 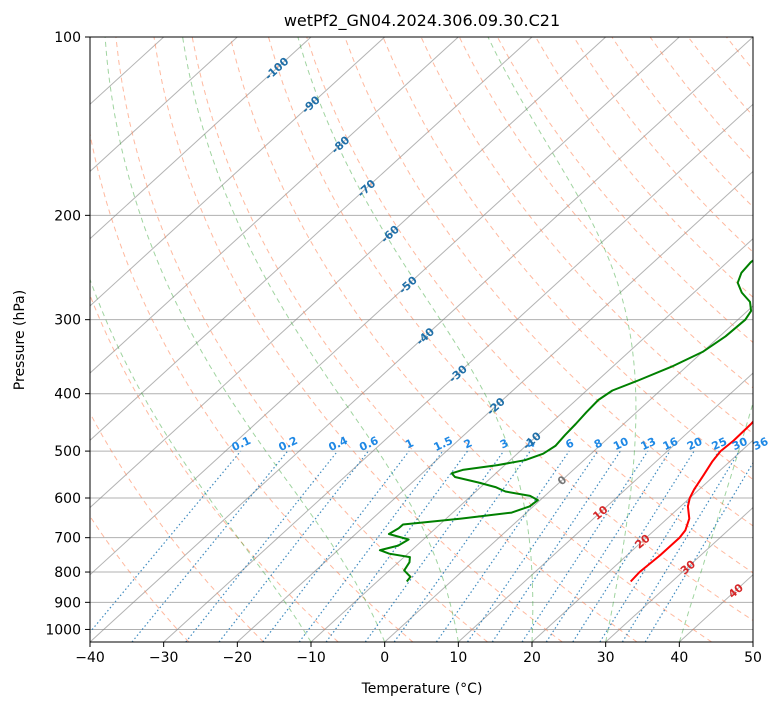 I want to click on mixing-ratio-label: 30, so click(x=740, y=444).